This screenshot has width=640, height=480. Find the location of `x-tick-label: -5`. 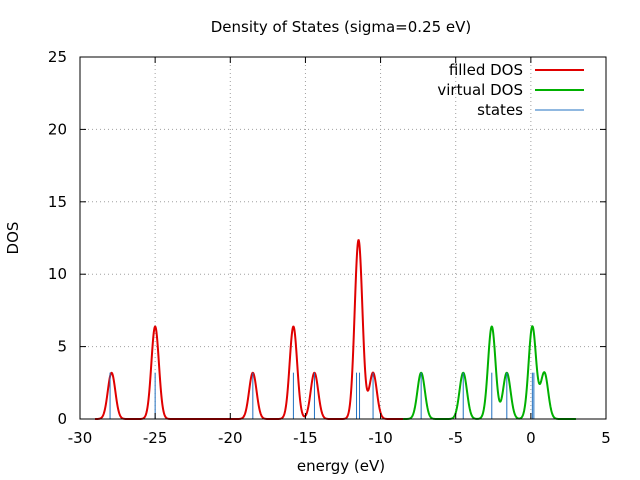

x-tick-label: -5 is located at coordinates (455, 438).